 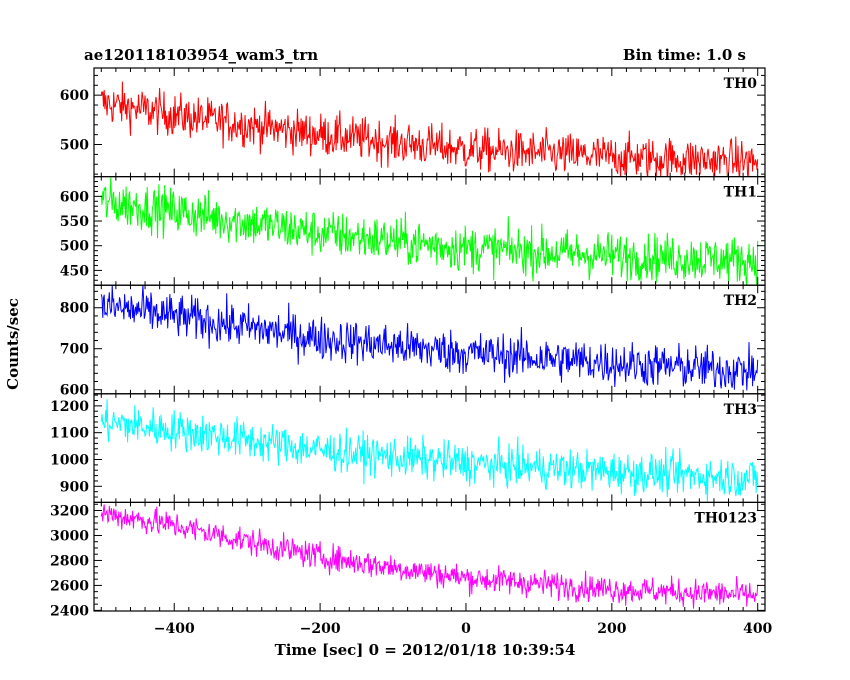 I want to click on y-ticks-th1: 450 500 550 600, so click(x=412, y=231).